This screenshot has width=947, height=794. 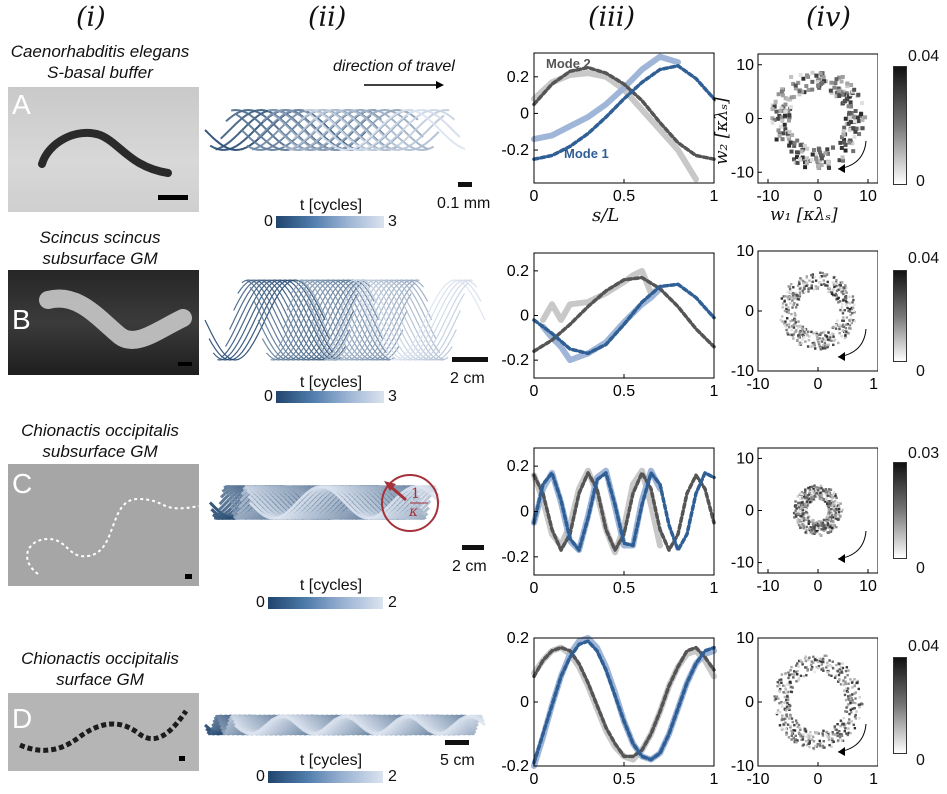 I want to click on plot-frame, so click(x=817, y=510).